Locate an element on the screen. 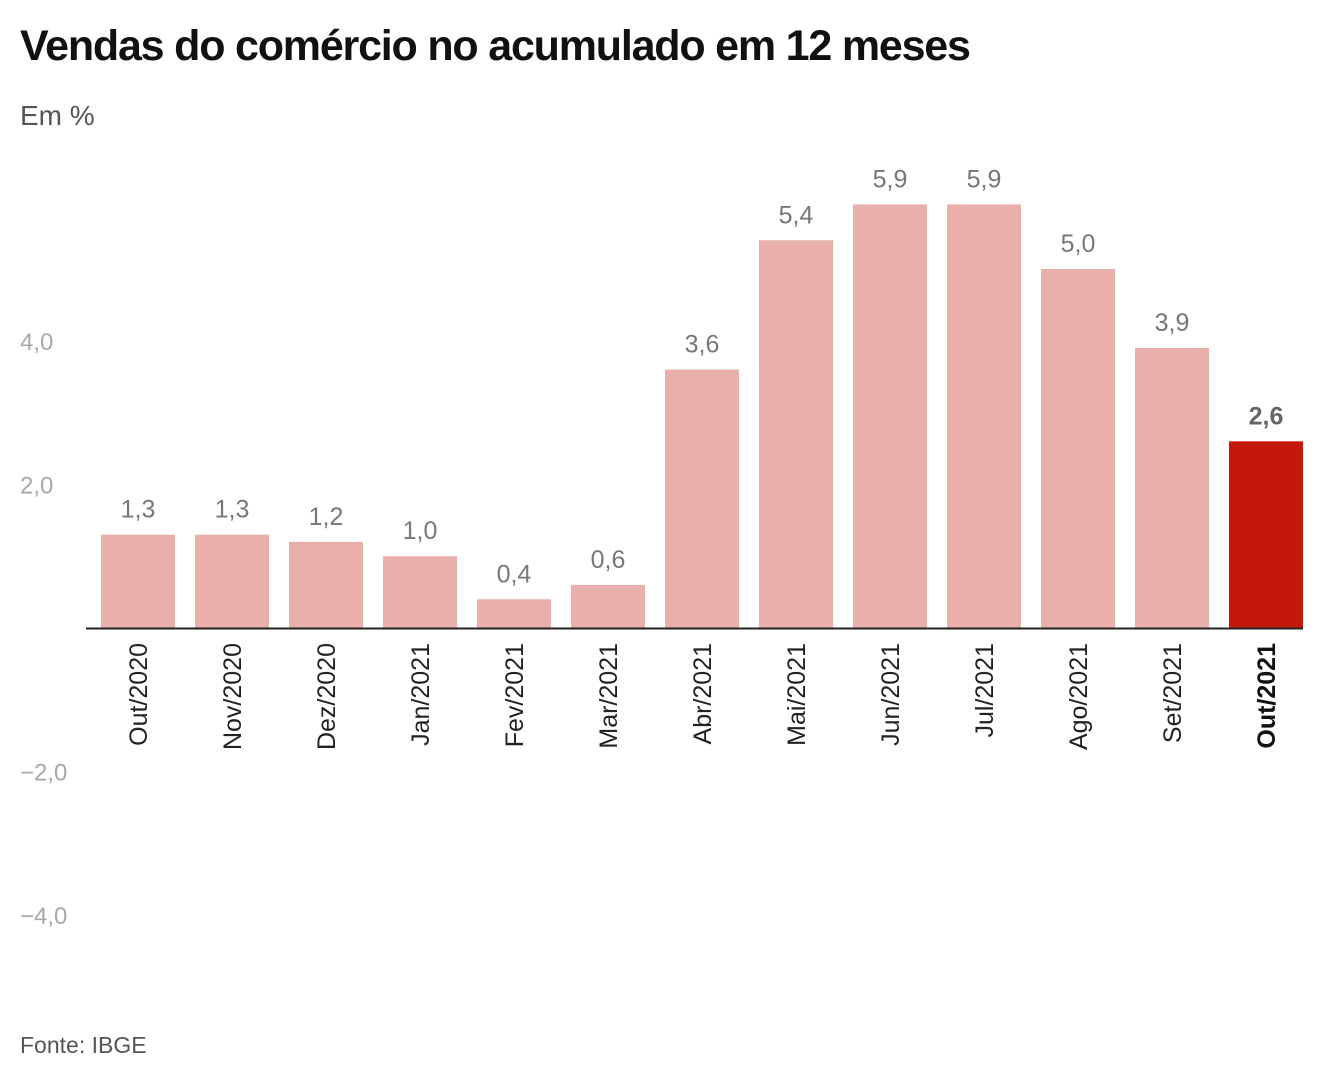 Image resolution: width=1340 pixels, height=1082 pixels. y-tick-label: 2,0 is located at coordinates (36, 485).